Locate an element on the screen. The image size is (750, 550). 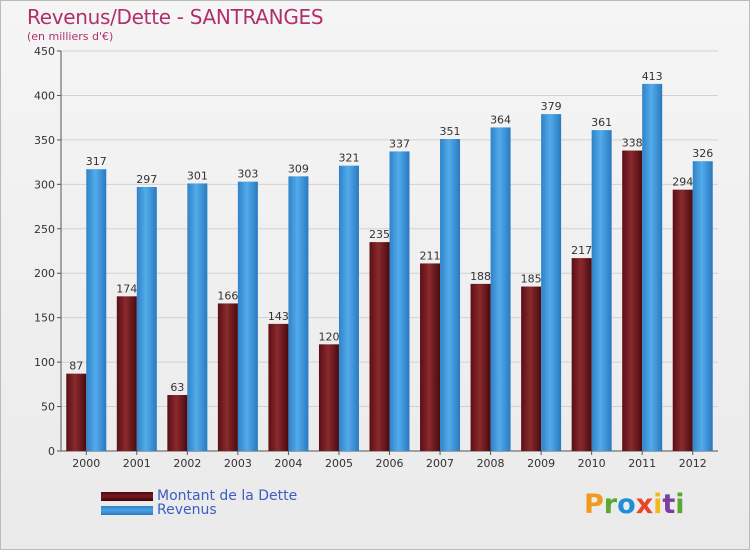
logo-letter: P is located at coordinates (594, 504).